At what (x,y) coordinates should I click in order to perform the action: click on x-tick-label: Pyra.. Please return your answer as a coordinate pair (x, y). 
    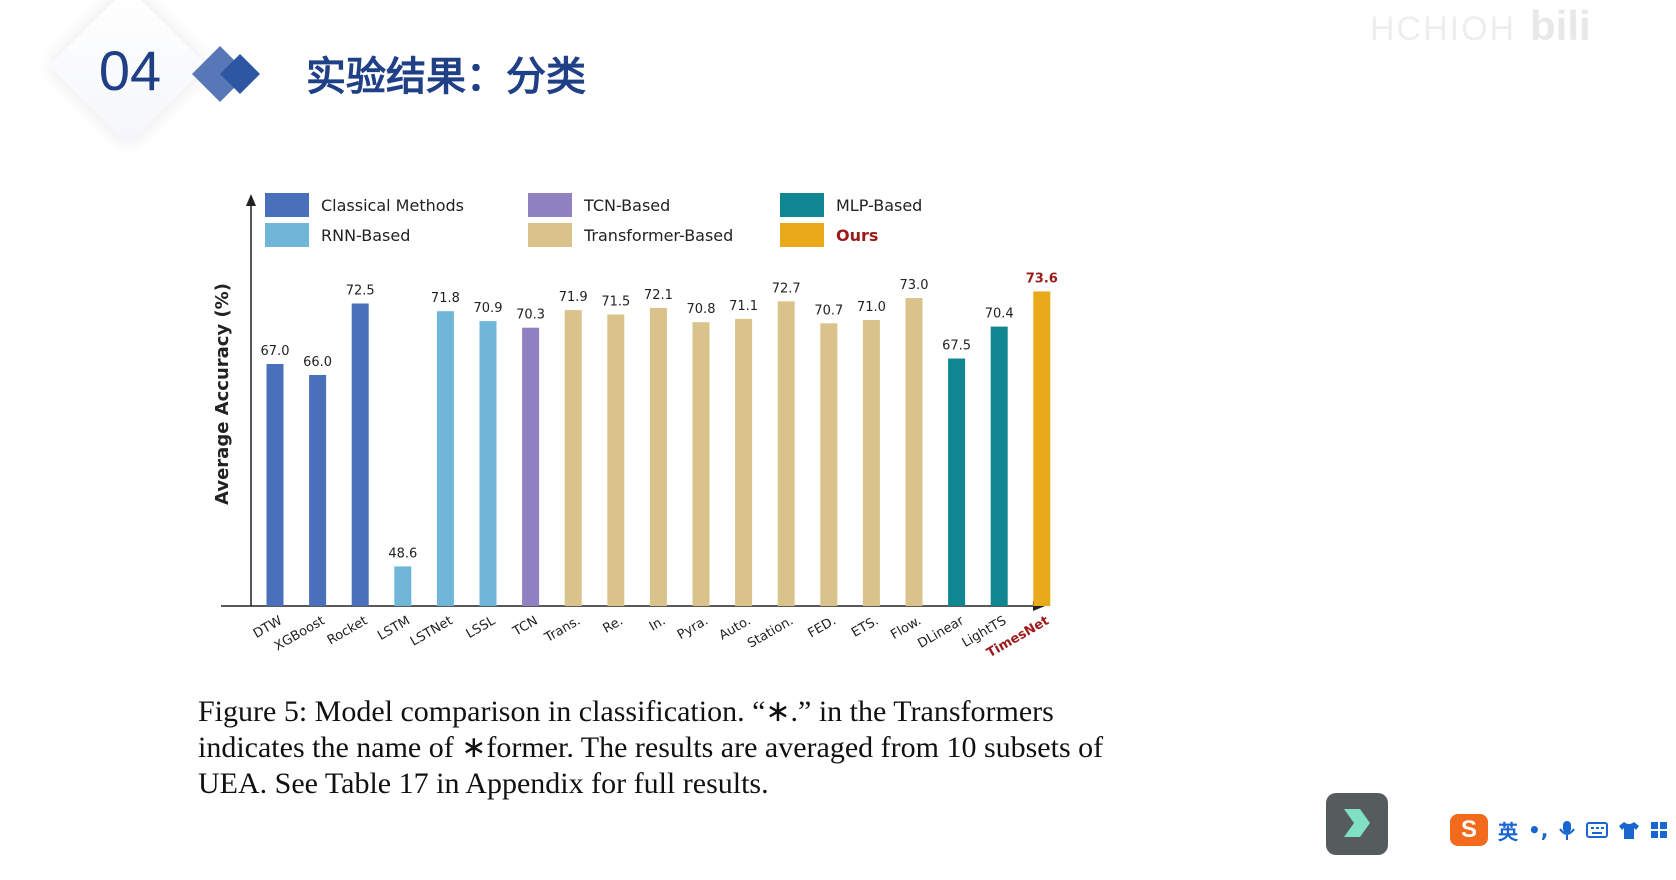
    Looking at the image, I should click on (693, 627).